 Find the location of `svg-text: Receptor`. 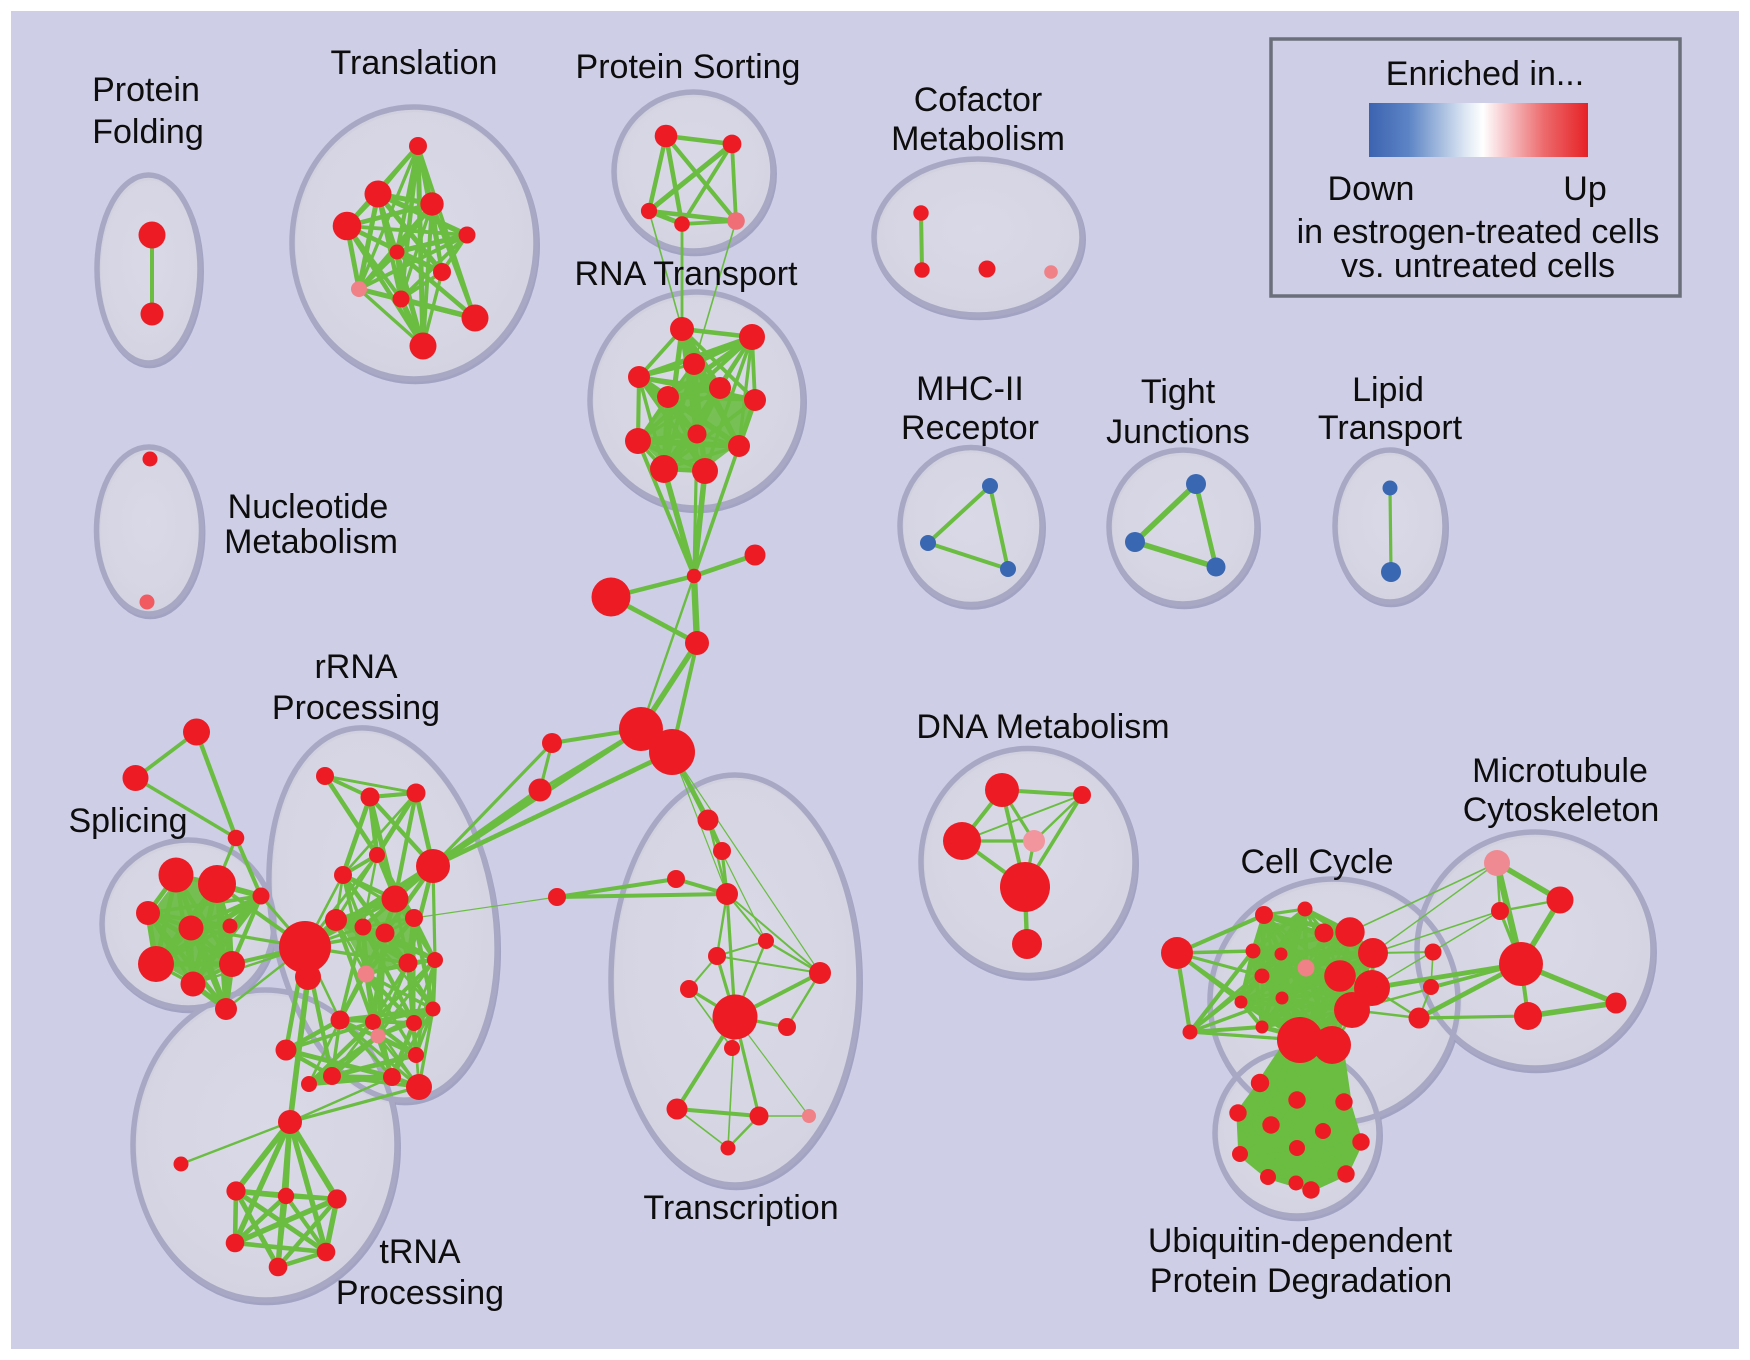

svg-text: Receptor is located at coordinates (970, 428).